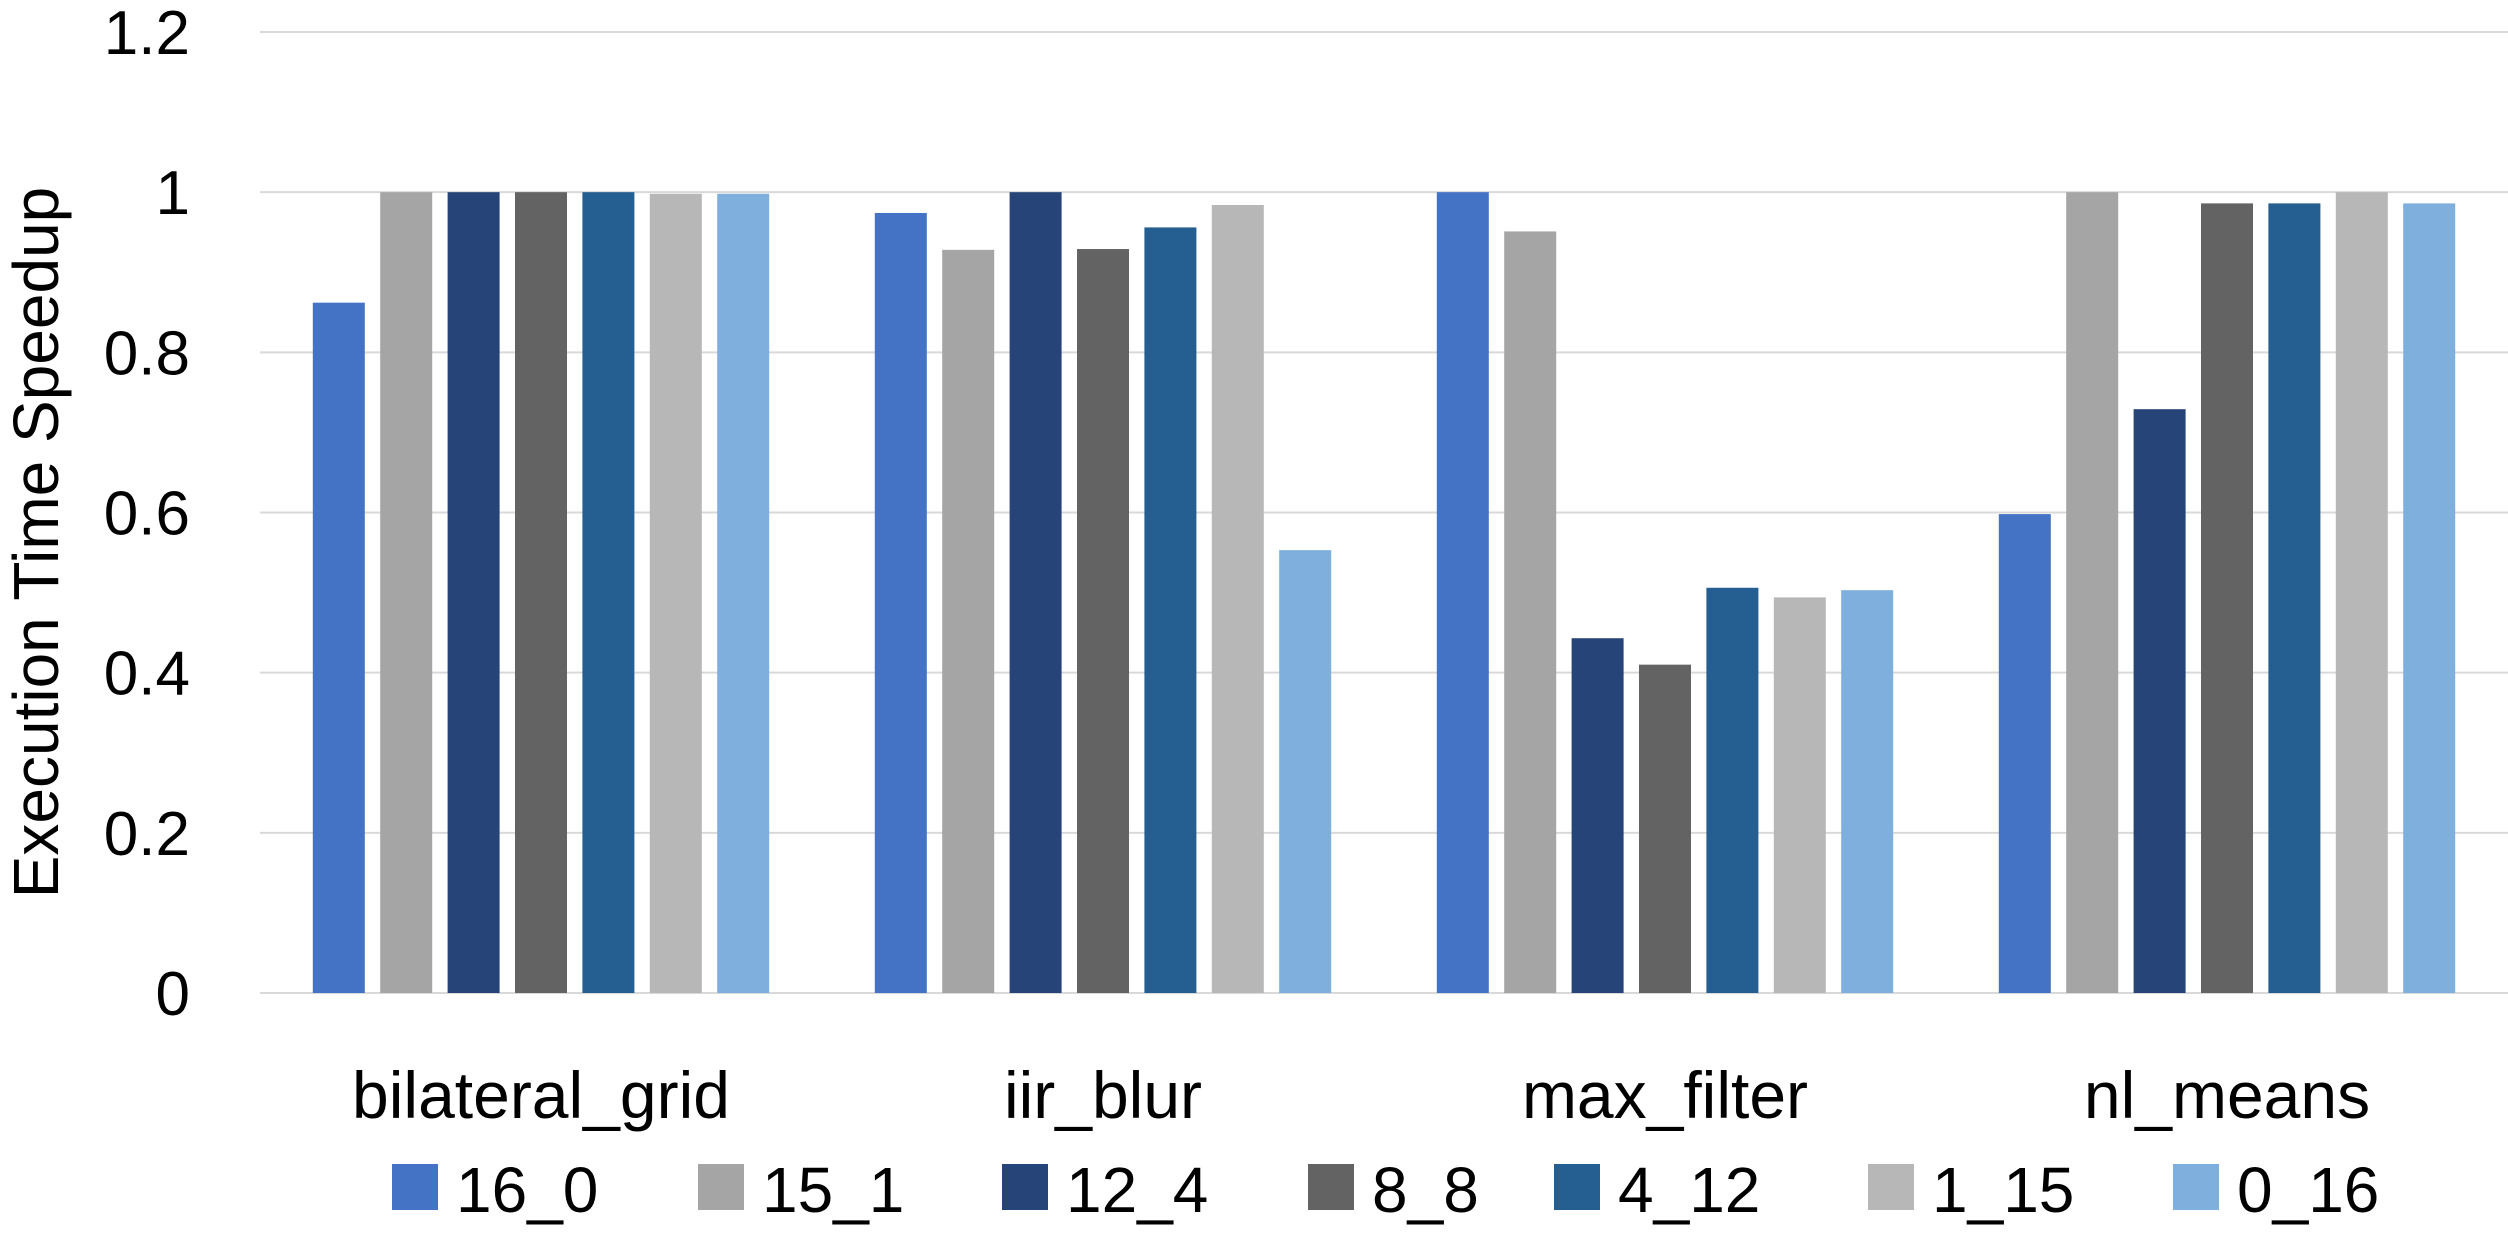 The width and height of the screenshot is (2508, 1246). I want to click on legend-label: 1_15, so click(2003, 1190).